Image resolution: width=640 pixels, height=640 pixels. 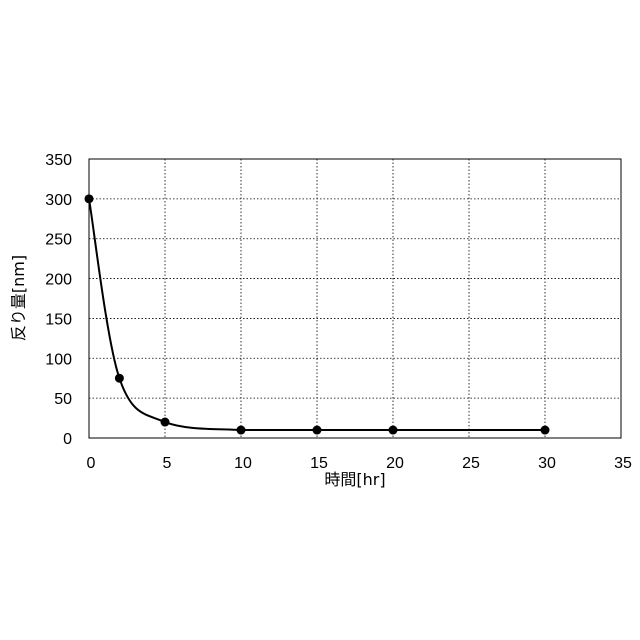 I want to click on x-axis-title: 時間[hr], so click(x=354, y=479).